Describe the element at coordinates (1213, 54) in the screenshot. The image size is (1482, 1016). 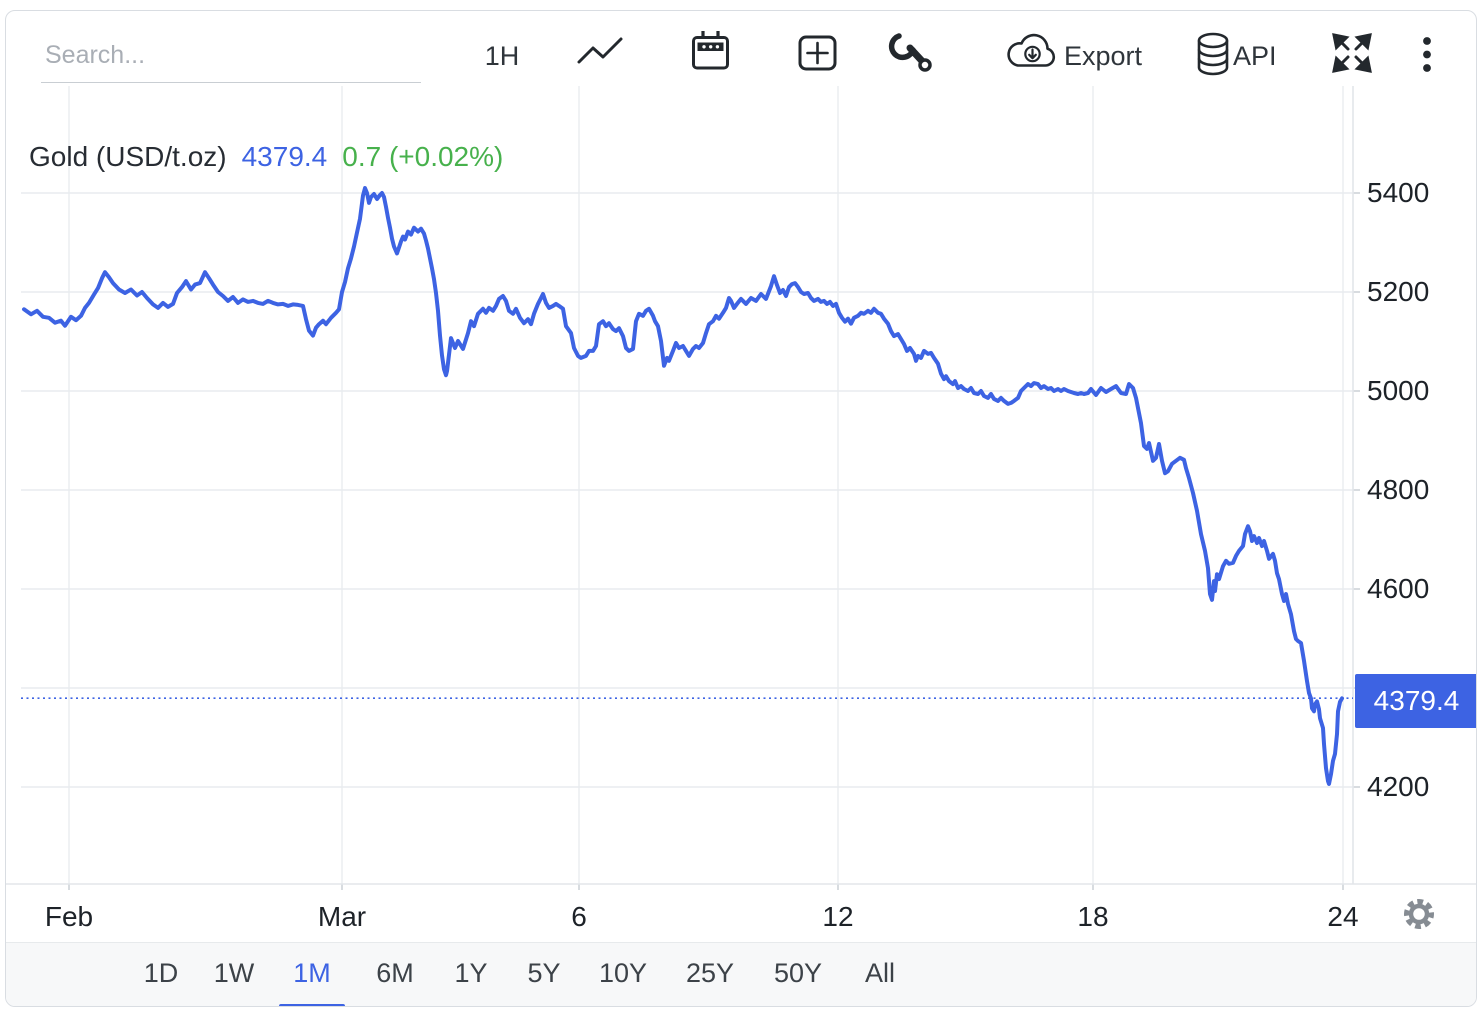
I see `api-database-icon` at that location.